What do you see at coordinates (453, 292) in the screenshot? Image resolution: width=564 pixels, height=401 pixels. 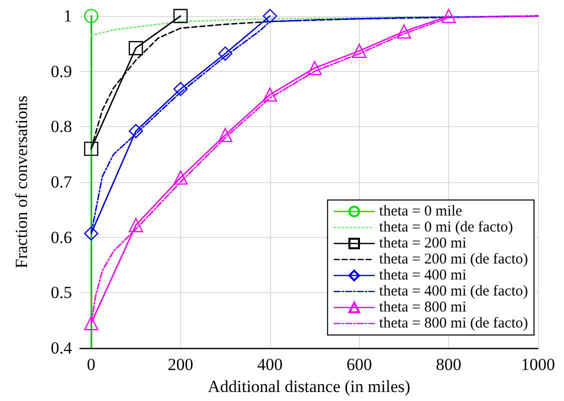 I see `legend-label: theta = 400 mi (de facto)` at bounding box center [453, 292].